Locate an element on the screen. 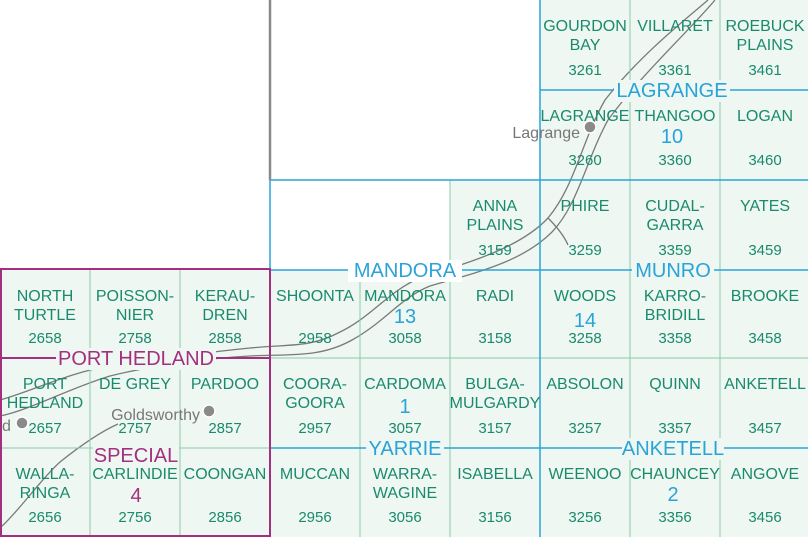 The width and height of the screenshot is (808, 537). cell-number: 3256 is located at coordinates (584, 517).